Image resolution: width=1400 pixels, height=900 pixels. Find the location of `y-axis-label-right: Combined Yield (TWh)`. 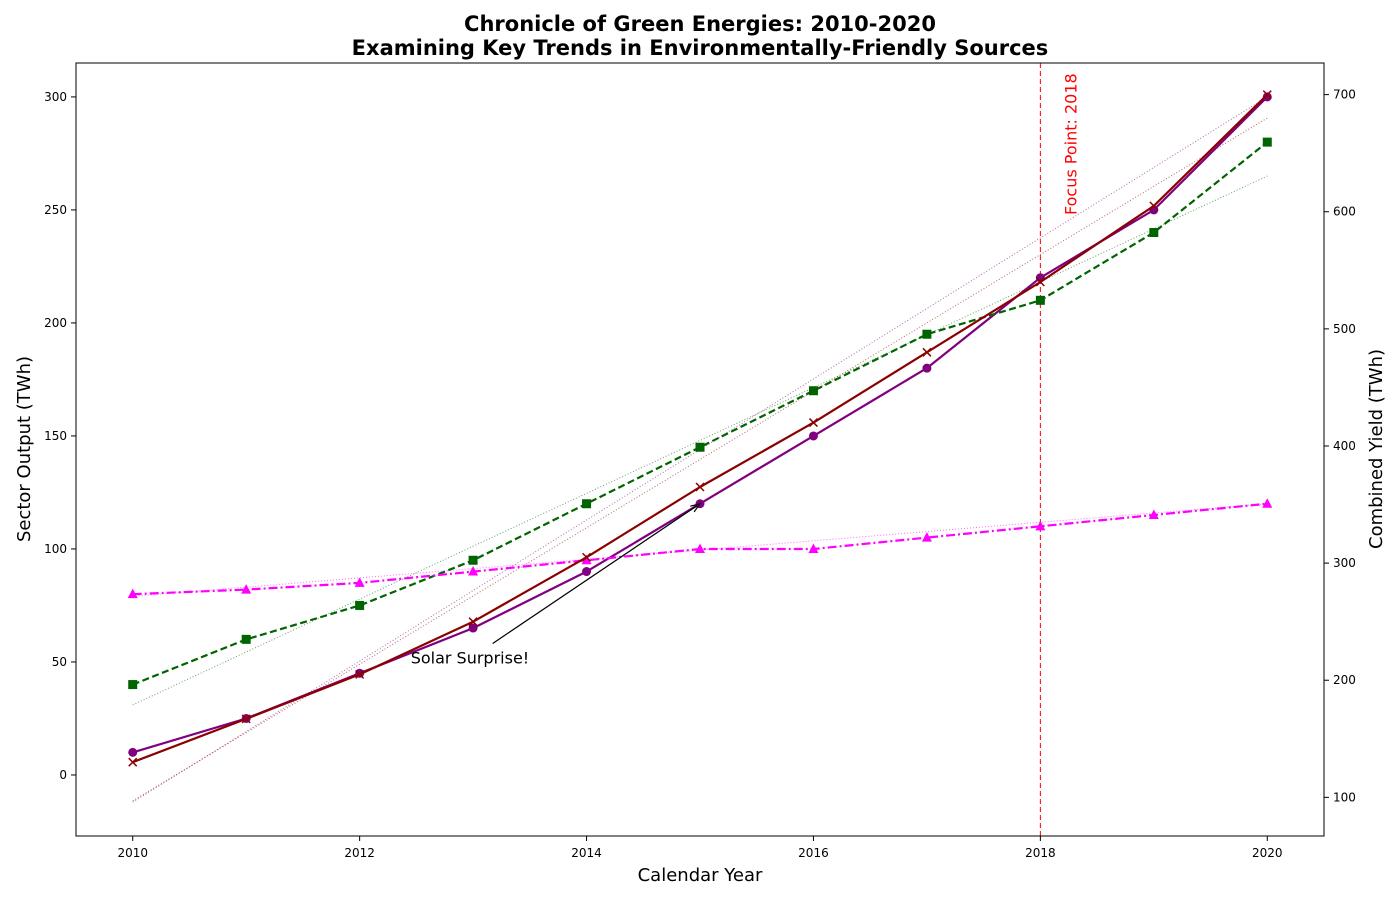

y-axis-label-right: Combined Yield (TWh) is located at coordinates (1376, 449).